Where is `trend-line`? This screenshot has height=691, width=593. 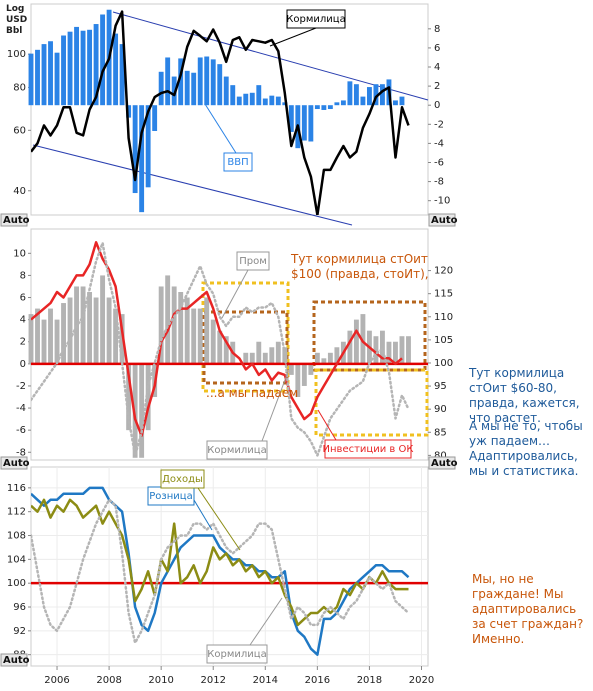 trend-line is located at coordinates (192, 185).